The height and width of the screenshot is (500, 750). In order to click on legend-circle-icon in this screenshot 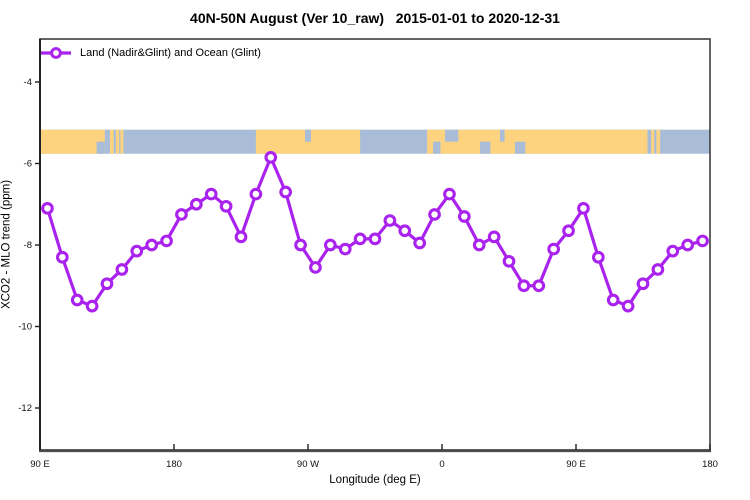, I will do `click(56, 53)`.